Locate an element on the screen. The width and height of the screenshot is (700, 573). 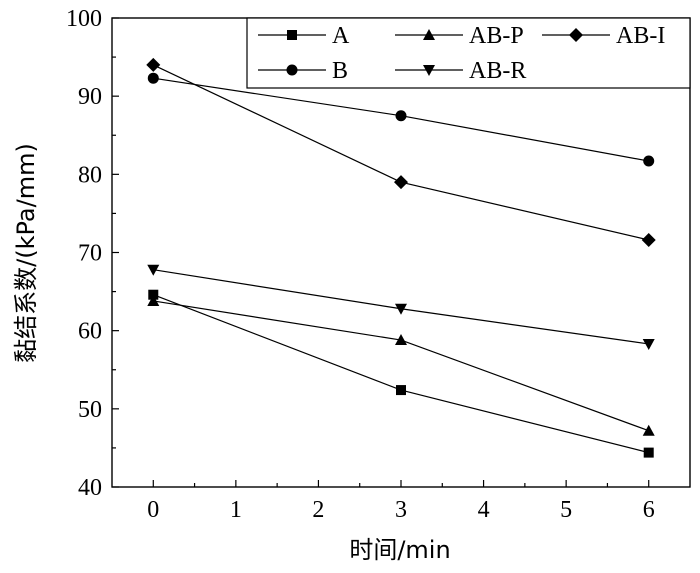
x-tick-label: 3 is located at coordinates (401, 510).